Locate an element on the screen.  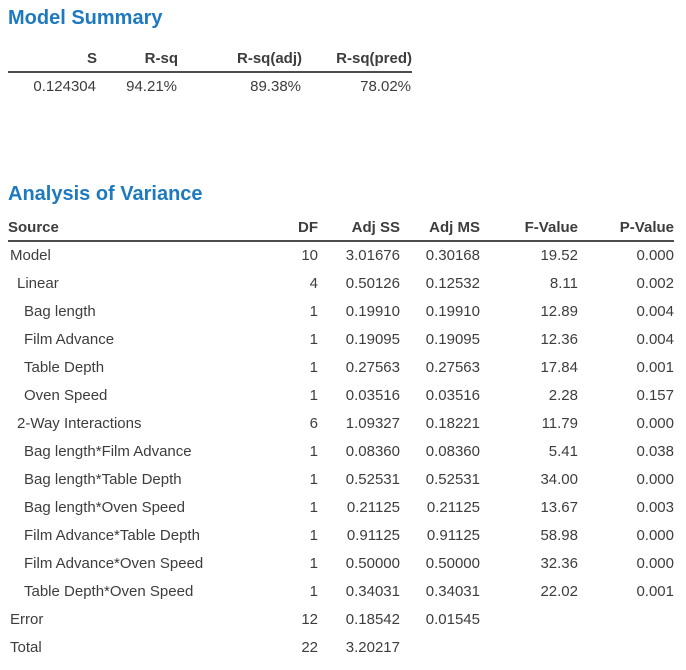
rsq-pred-value: 78.02% is located at coordinates (385, 86).